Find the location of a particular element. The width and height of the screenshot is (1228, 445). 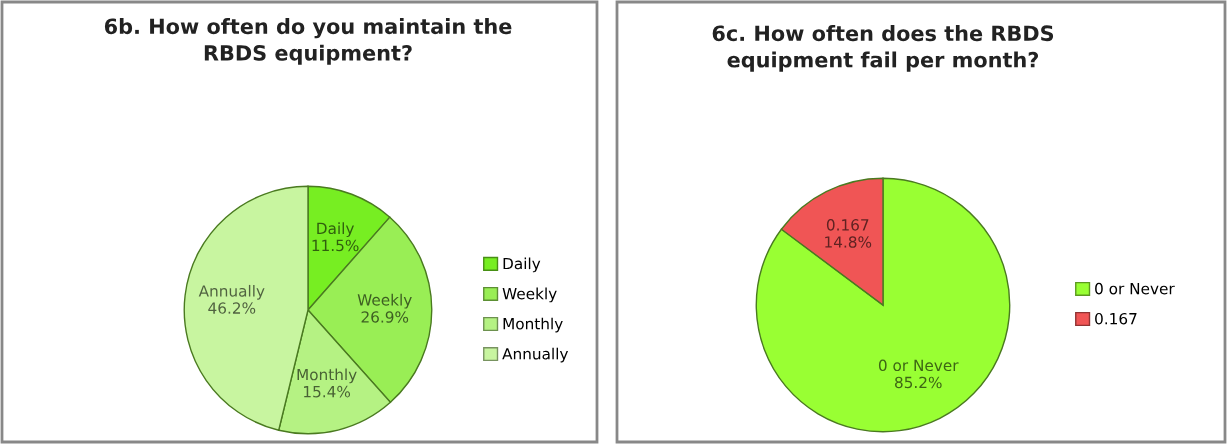

chart-title: 6c. How often does the RBDS equipment fail per month? is located at coordinates (883, 48).